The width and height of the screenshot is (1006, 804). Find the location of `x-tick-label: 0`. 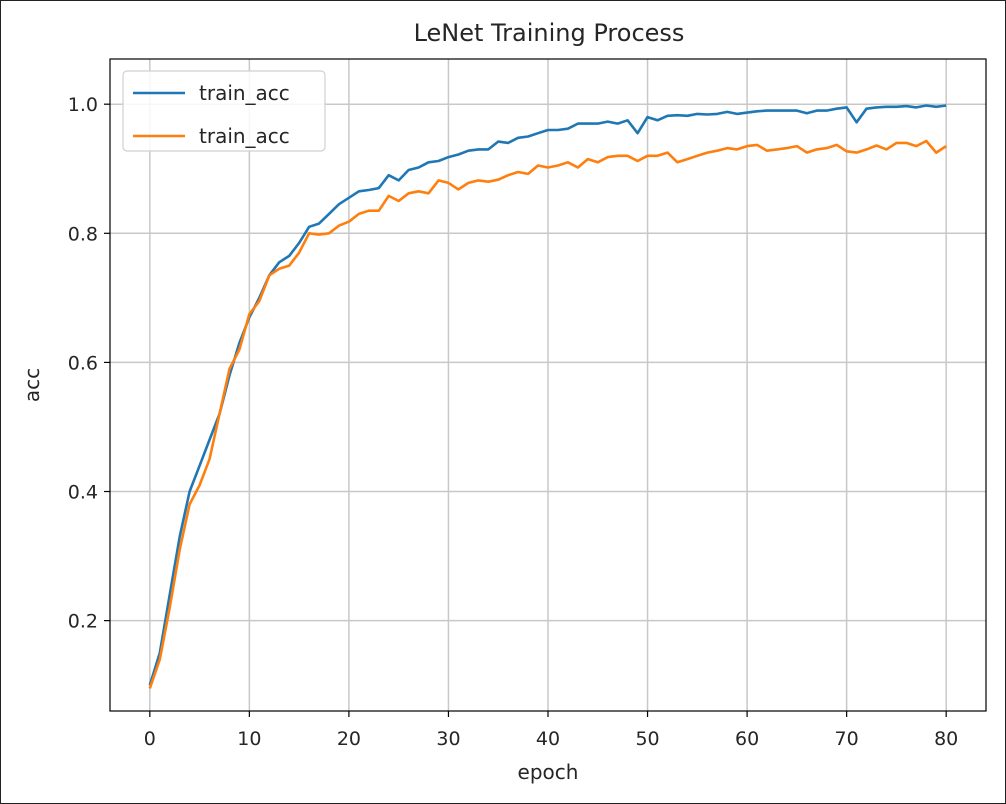

x-tick-label: 0 is located at coordinates (150, 739).